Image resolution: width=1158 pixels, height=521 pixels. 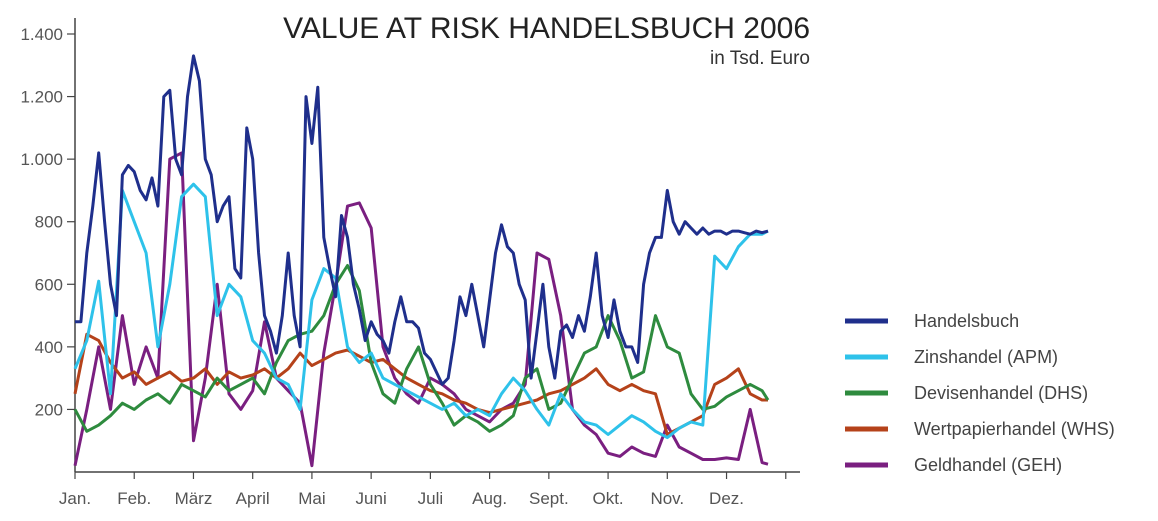 What do you see at coordinates (311, 498) in the screenshot?
I see `x-tick-label: Mai` at bounding box center [311, 498].